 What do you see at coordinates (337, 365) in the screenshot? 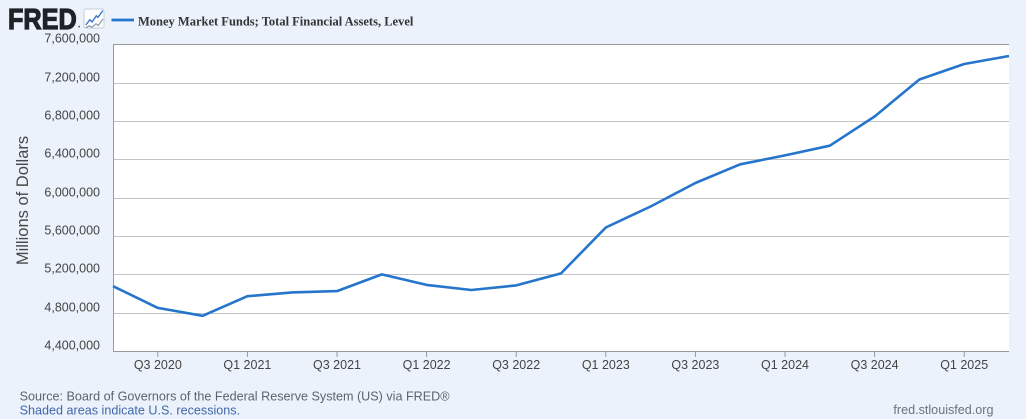
I see `svg-text: Q3 2021` at bounding box center [337, 365].